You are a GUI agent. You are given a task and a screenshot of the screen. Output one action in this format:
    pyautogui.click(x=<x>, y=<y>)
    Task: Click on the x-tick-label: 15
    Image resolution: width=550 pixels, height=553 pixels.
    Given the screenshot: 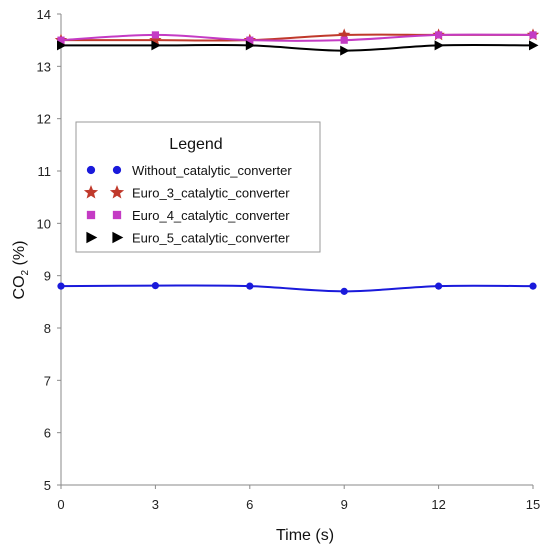 What is the action you would take?
    pyautogui.click(x=533, y=504)
    